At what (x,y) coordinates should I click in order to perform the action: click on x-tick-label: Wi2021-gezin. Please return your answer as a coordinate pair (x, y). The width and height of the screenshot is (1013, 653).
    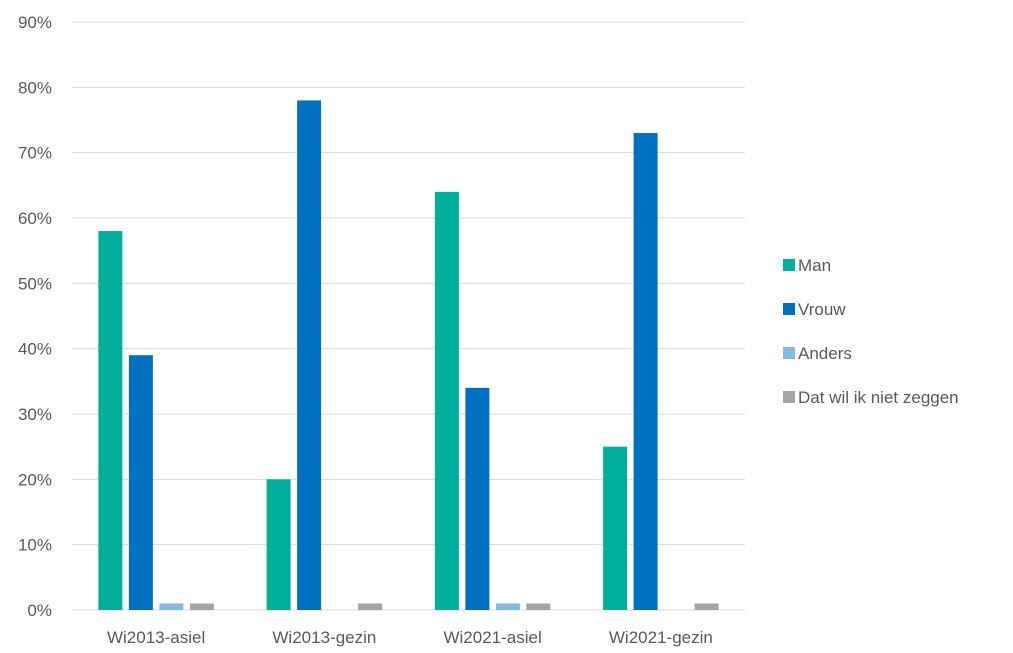
    Looking at the image, I should click on (661, 637).